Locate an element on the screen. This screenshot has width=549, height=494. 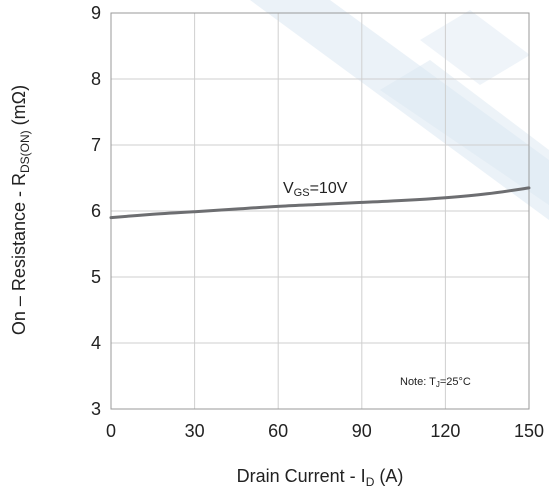
y-tick-label: 9 is located at coordinates (96, 13).